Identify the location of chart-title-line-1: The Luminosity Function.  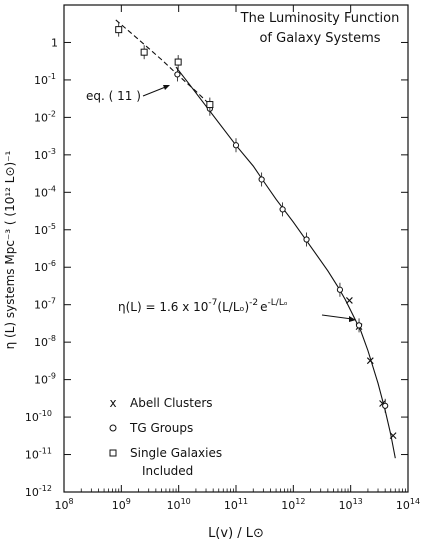
(320, 18).